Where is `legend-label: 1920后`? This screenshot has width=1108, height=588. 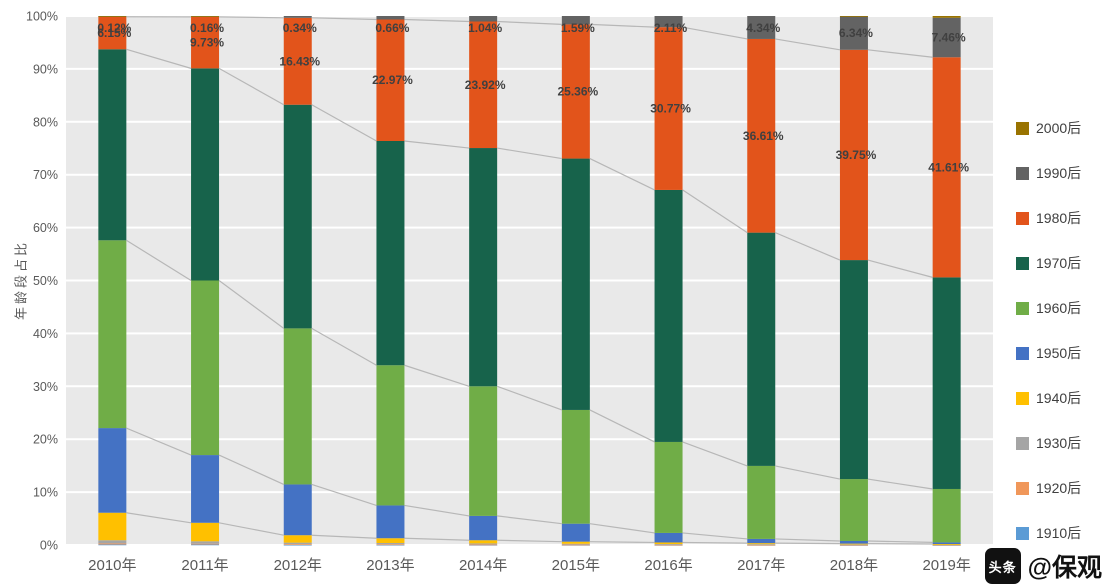
legend-label: 1920后 is located at coordinates (1059, 488).